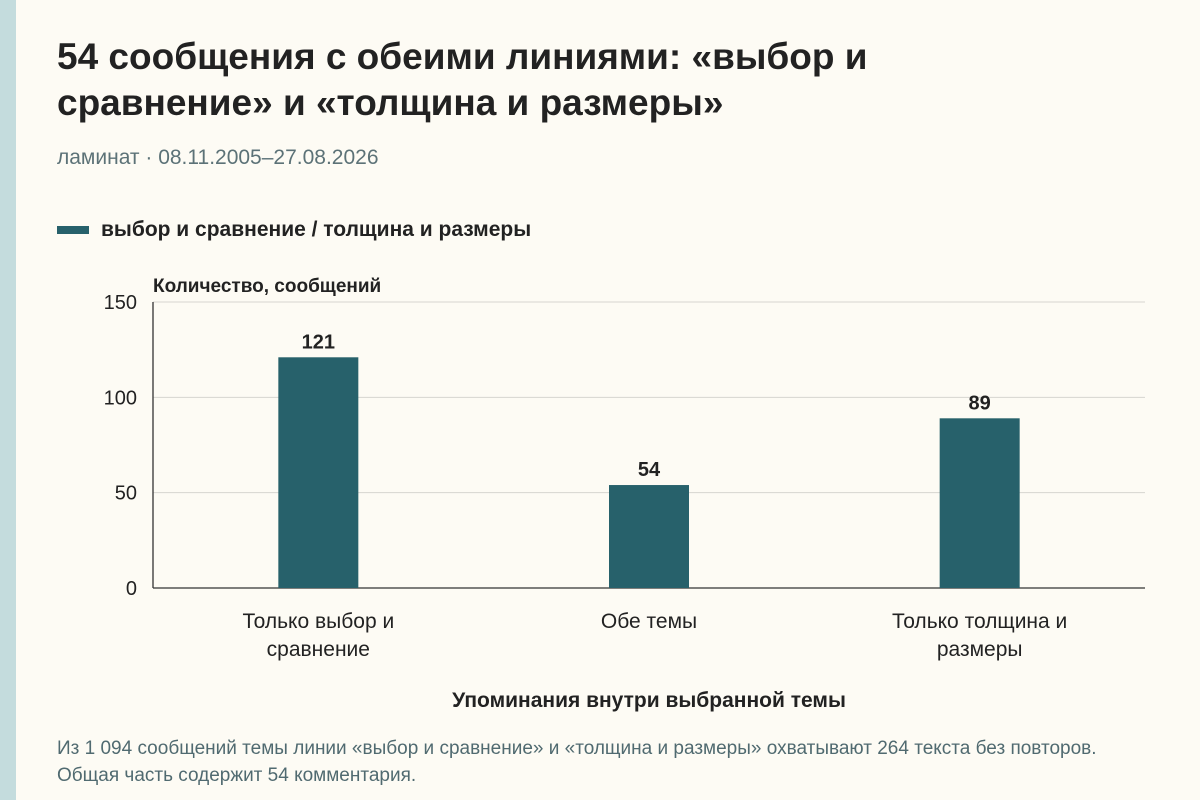  Describe the element at coordinates (73, 230) in the screenshot. I see `legend-swatch` at that location.